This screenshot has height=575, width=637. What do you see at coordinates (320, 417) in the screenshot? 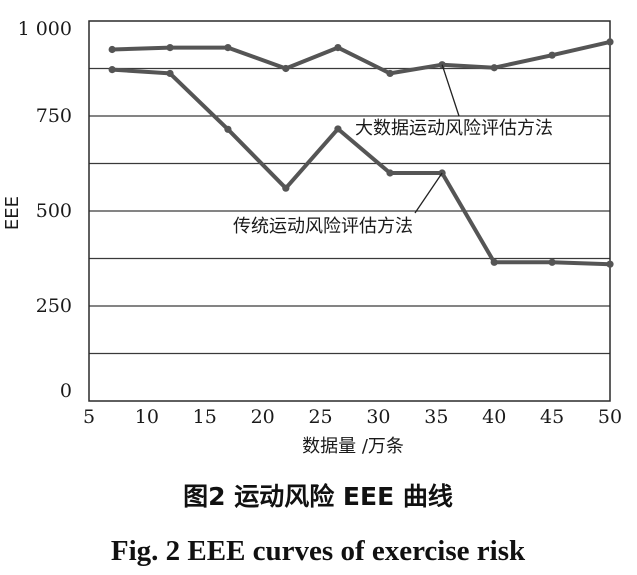
I see `x-tick-label: 25` at bounding box center [320, 417].